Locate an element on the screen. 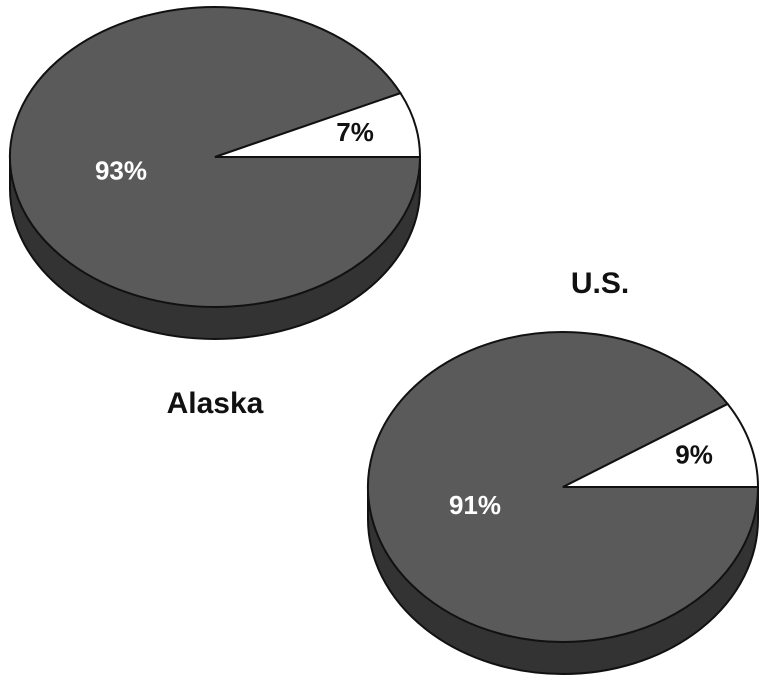 The image size is (760, 679). data-label: 91% is located at coordinates (475, 505).